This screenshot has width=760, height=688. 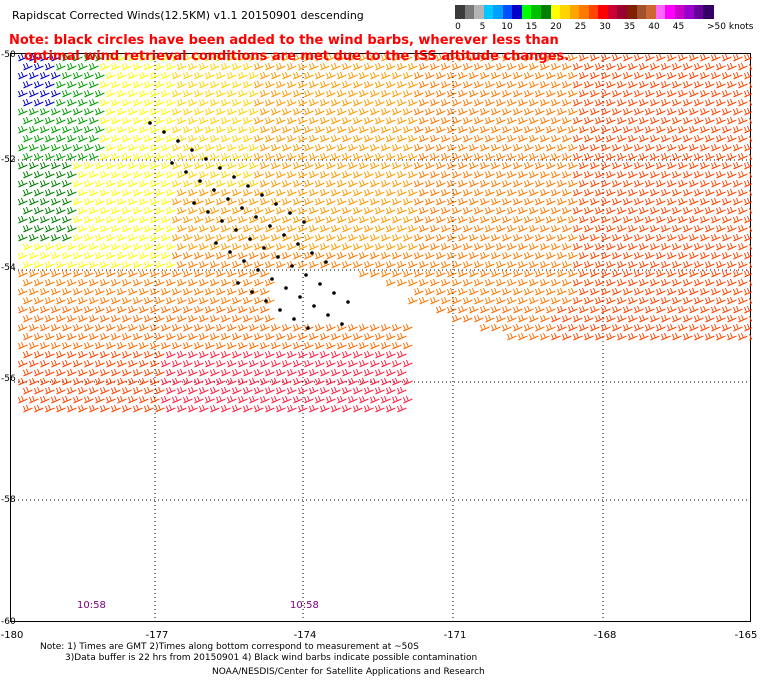 I want to click on legend-tick-label: 30, so click(x=605, y=27).